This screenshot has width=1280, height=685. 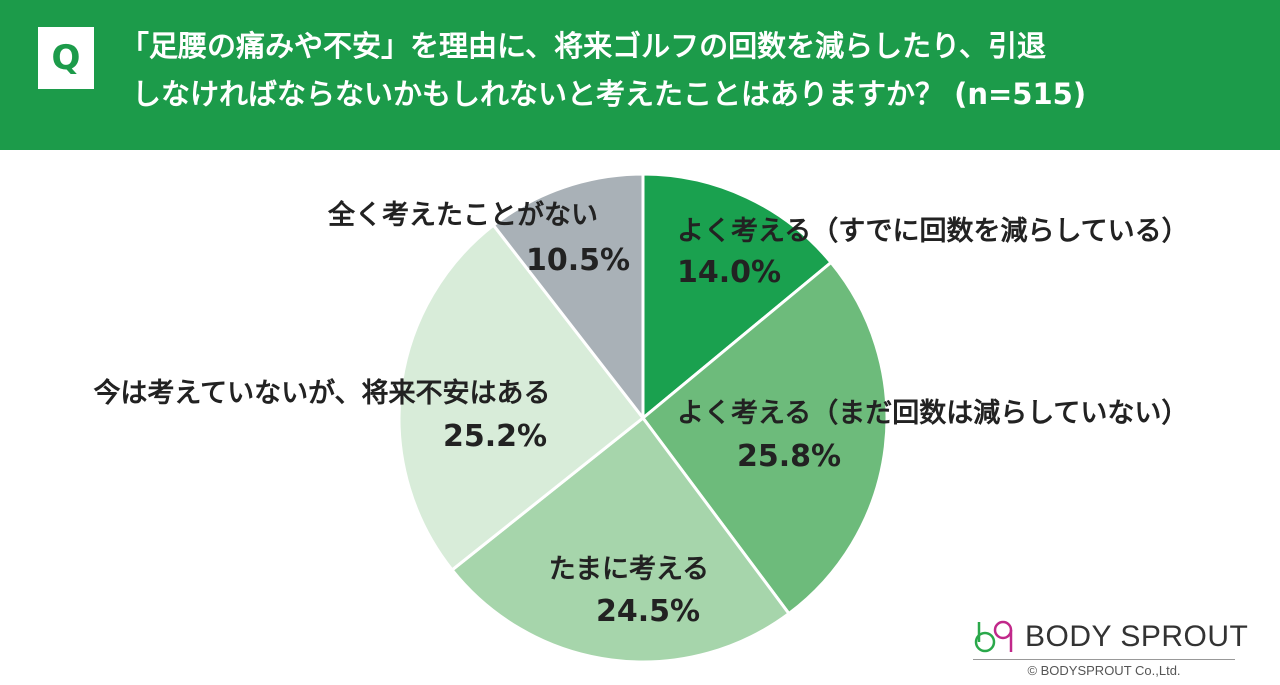 What do you see at coordinates (1137, 636) in the screenshot?
I see `brand-name: BODY SPROUT` at bounding box center [1137, 636].